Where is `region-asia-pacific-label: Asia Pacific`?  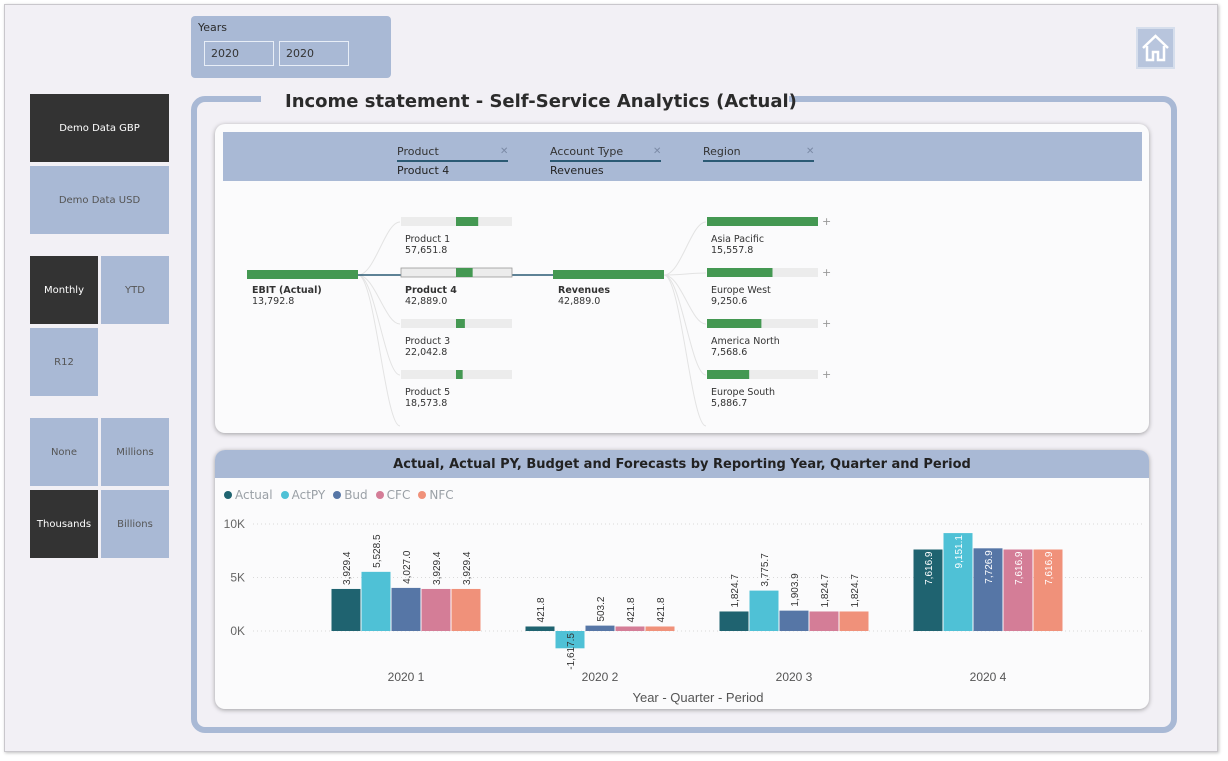 region-asia-pacific-label: Asia Pacific is located at coordinates (738, 239).